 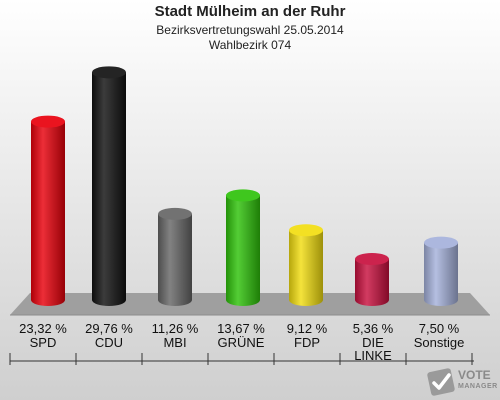 I want to click on category-label: SPD, so click(x=43, y=342).